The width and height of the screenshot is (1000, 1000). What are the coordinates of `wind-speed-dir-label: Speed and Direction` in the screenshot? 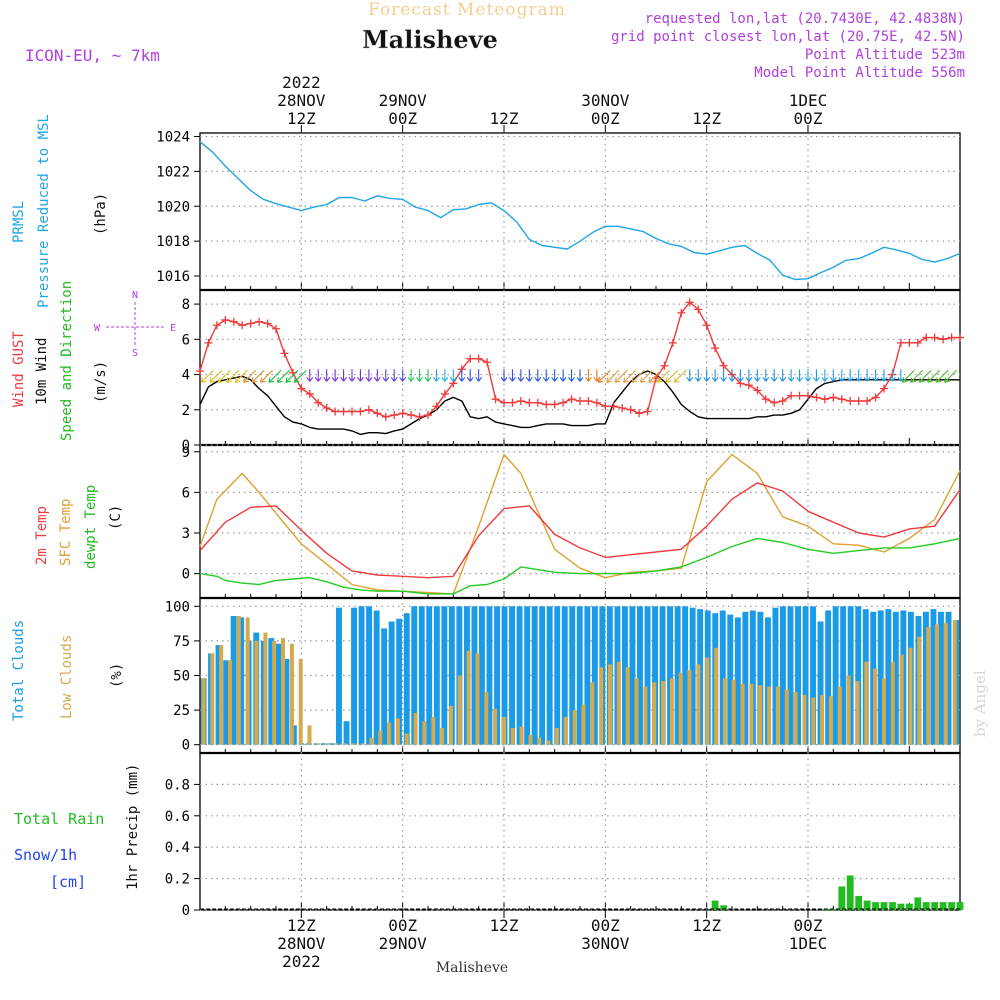 It's located at (67, 361).